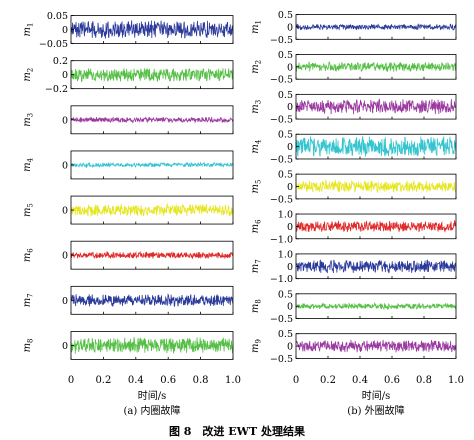 This screenshot has width=474, height=440. I want to click on panel-m8: 0.5 0−0.5 m8, so click(353, 307).